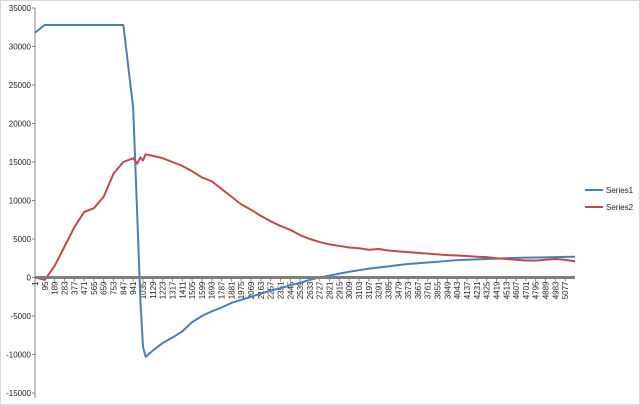  Describe the element at coordinates (339, 290) in the screenshot. I see `x-tick-label: 2915` at that location.